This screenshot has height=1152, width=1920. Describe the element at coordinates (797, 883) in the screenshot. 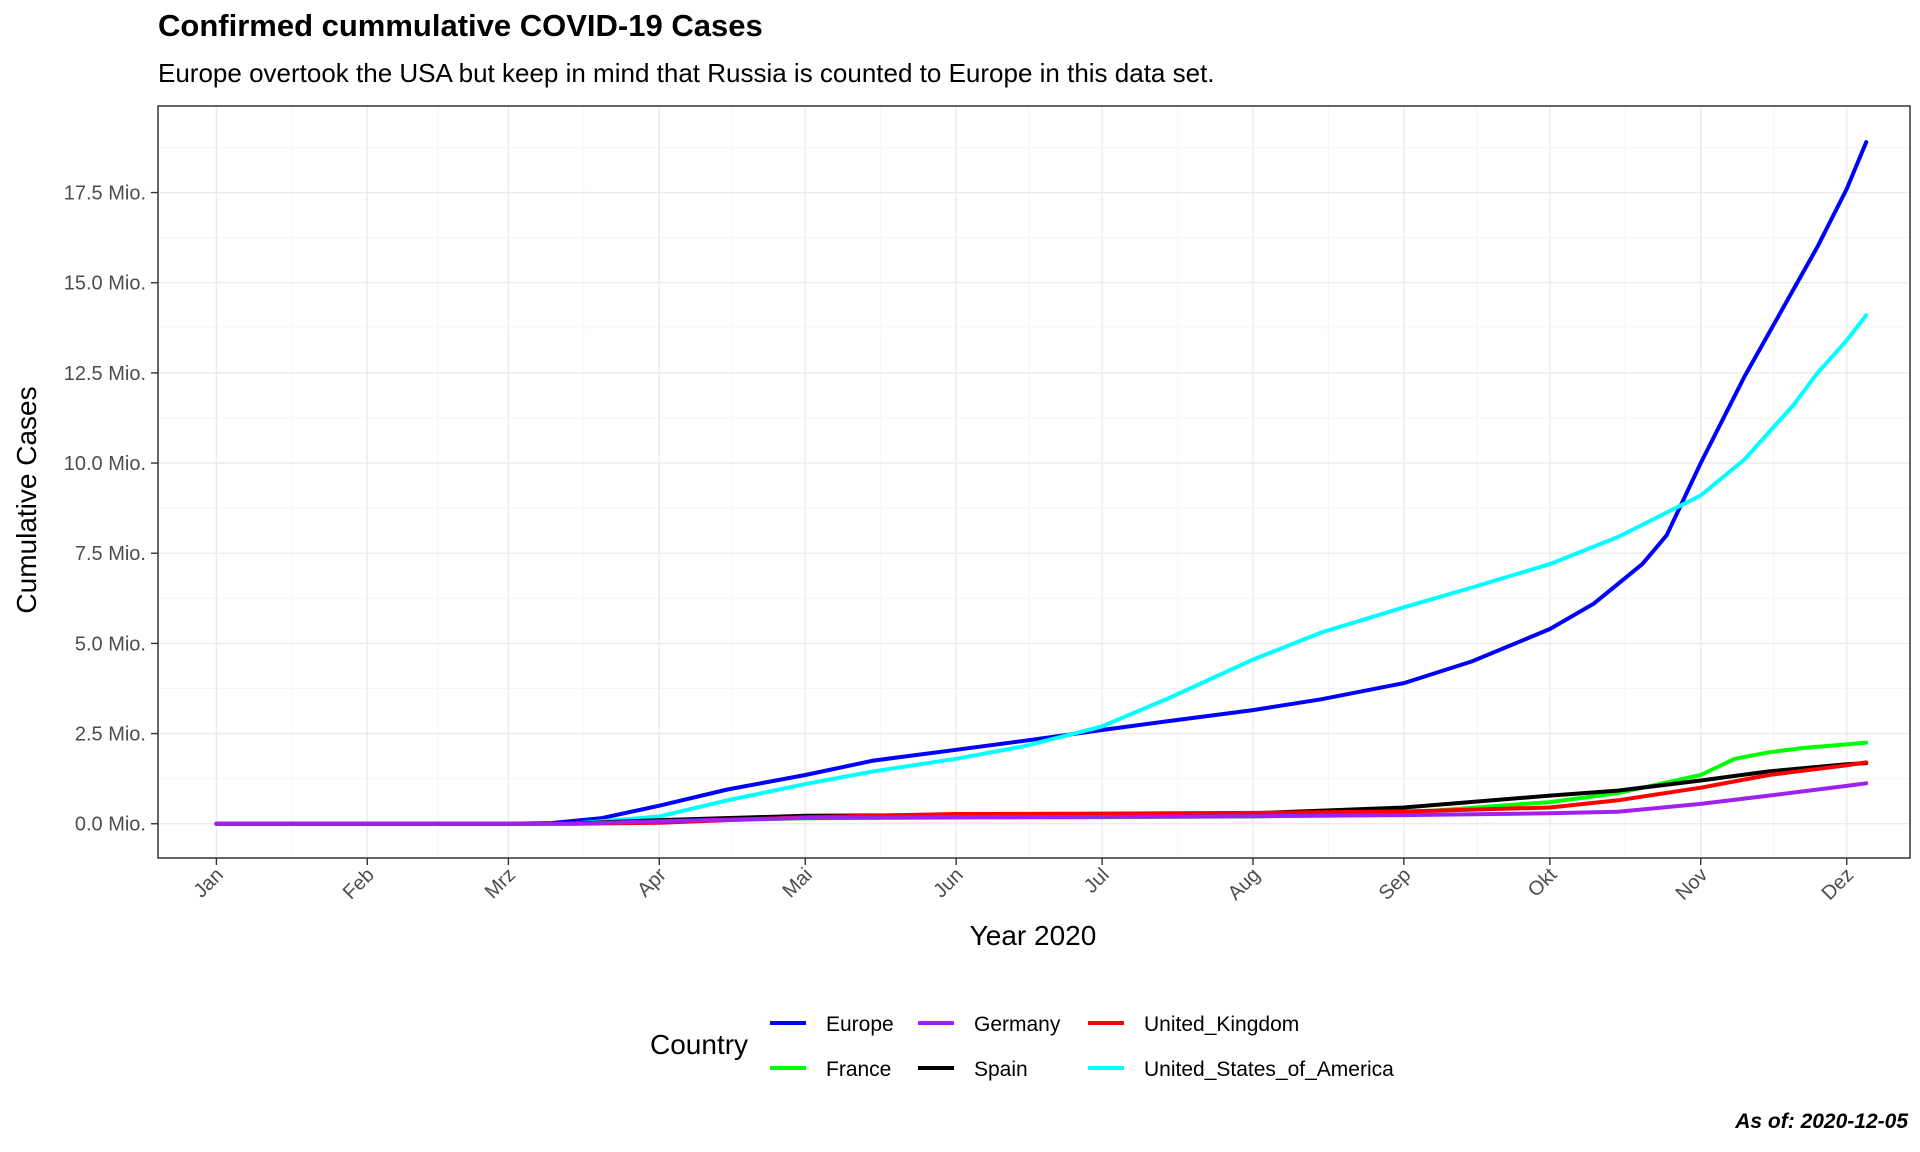

I see `x-tick-label: Mai` at that location.